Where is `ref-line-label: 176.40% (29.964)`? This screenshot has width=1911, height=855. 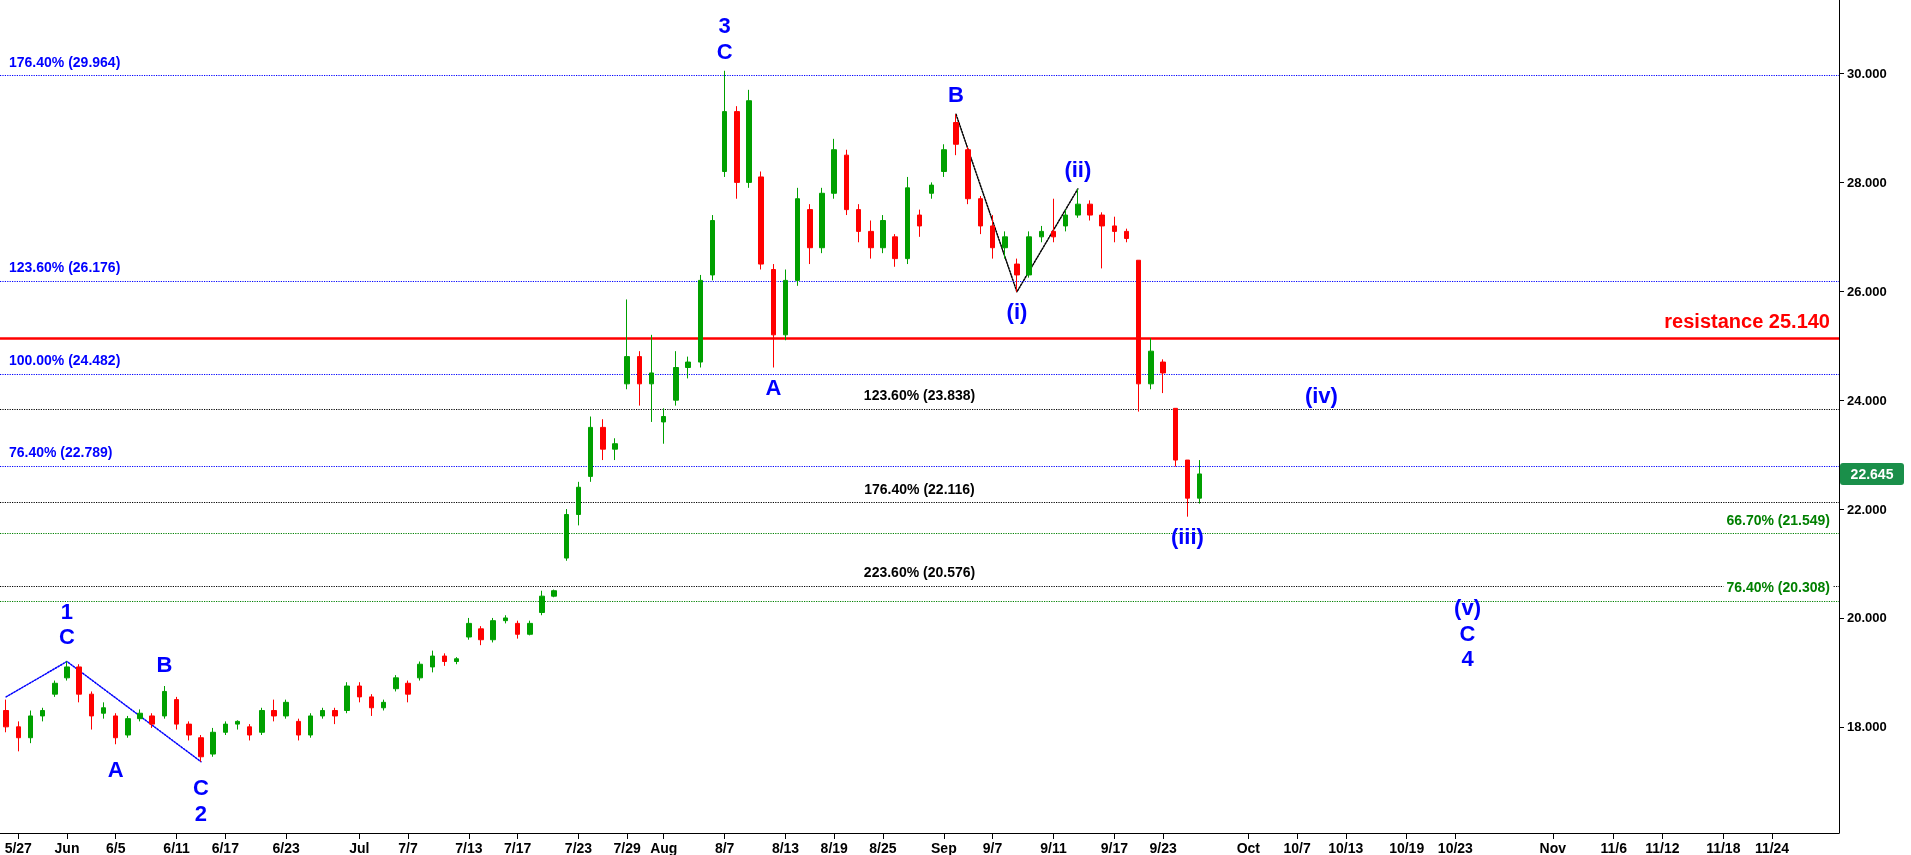
ref-line-label: 176.40% (29.964) is located at coordinates (65, 61).